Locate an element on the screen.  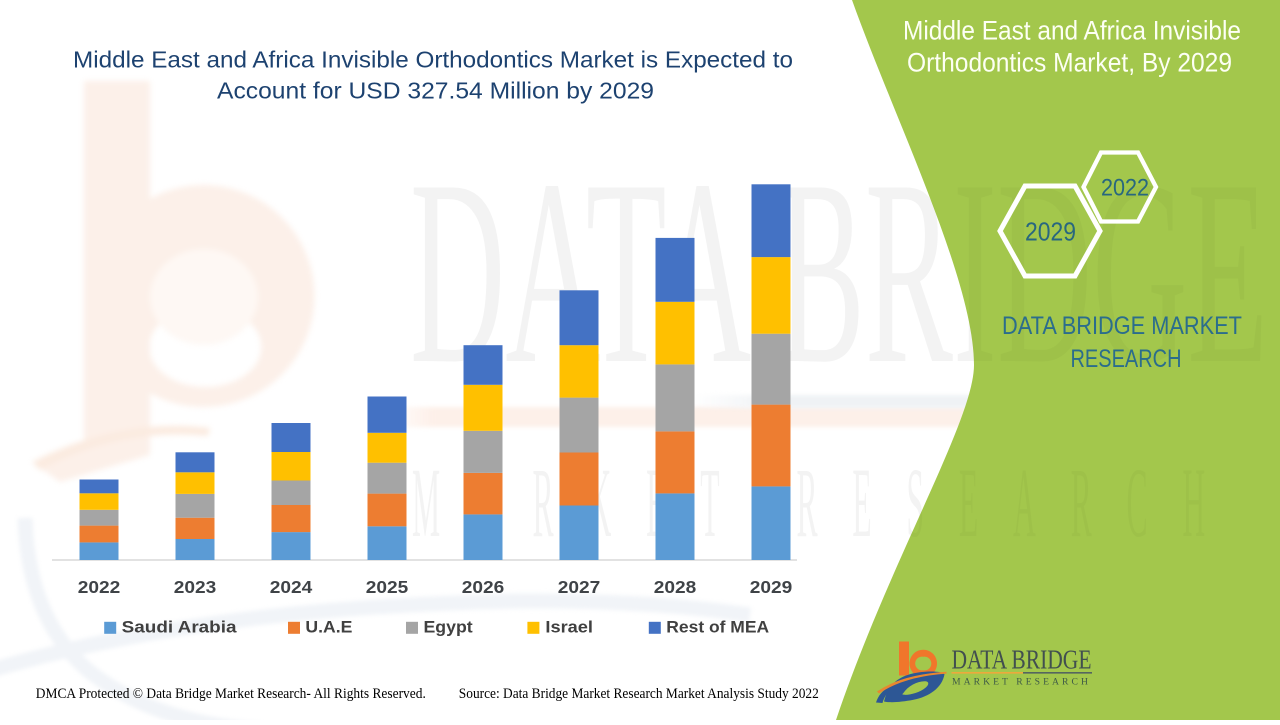
svg-text:Middle East and Africa Invisib: Middle East and Africa Invisible is located at coordinates (1072, 30).